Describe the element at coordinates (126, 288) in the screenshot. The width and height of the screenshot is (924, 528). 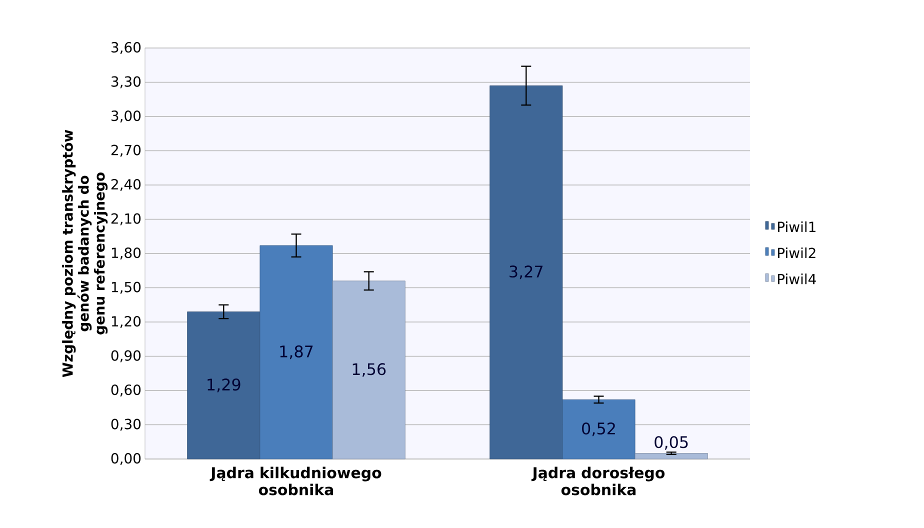
I see `y-tick-label: 1,50` at that location.